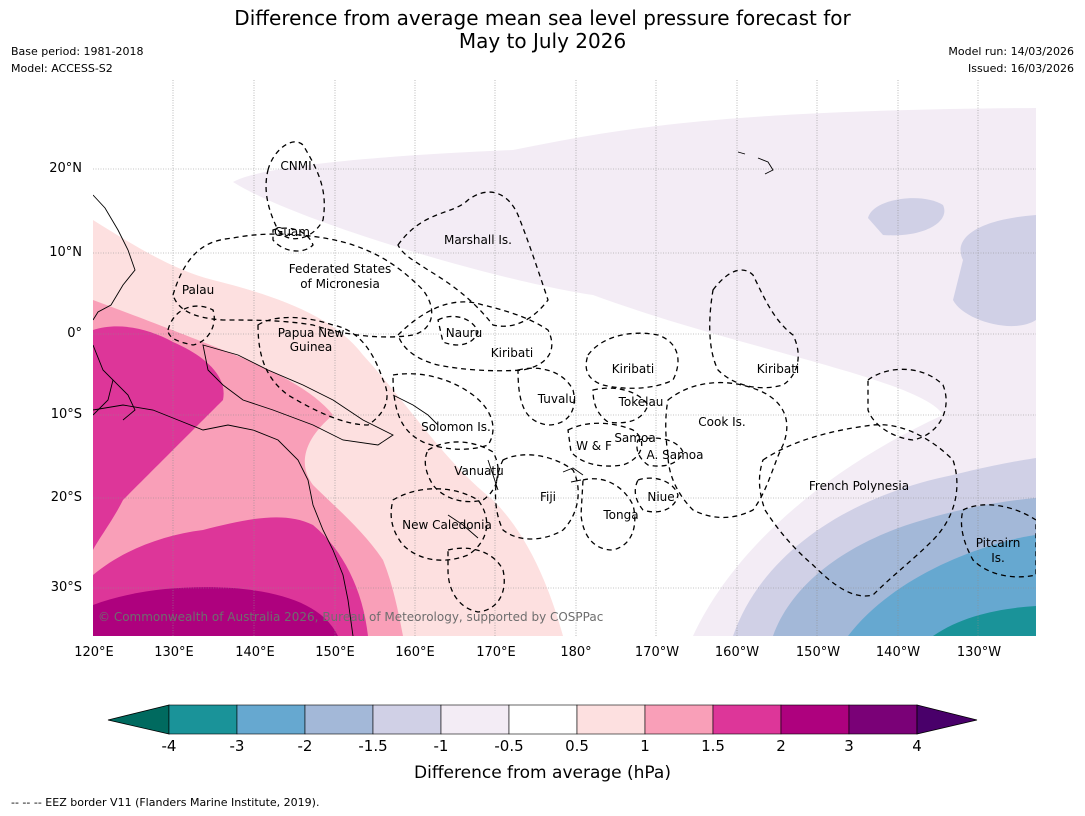 The height and width of the screenshot is (816, 1085). Describe the element at coordinates (114, 257) in the screenshot. I see `philippines-coast` at that location.